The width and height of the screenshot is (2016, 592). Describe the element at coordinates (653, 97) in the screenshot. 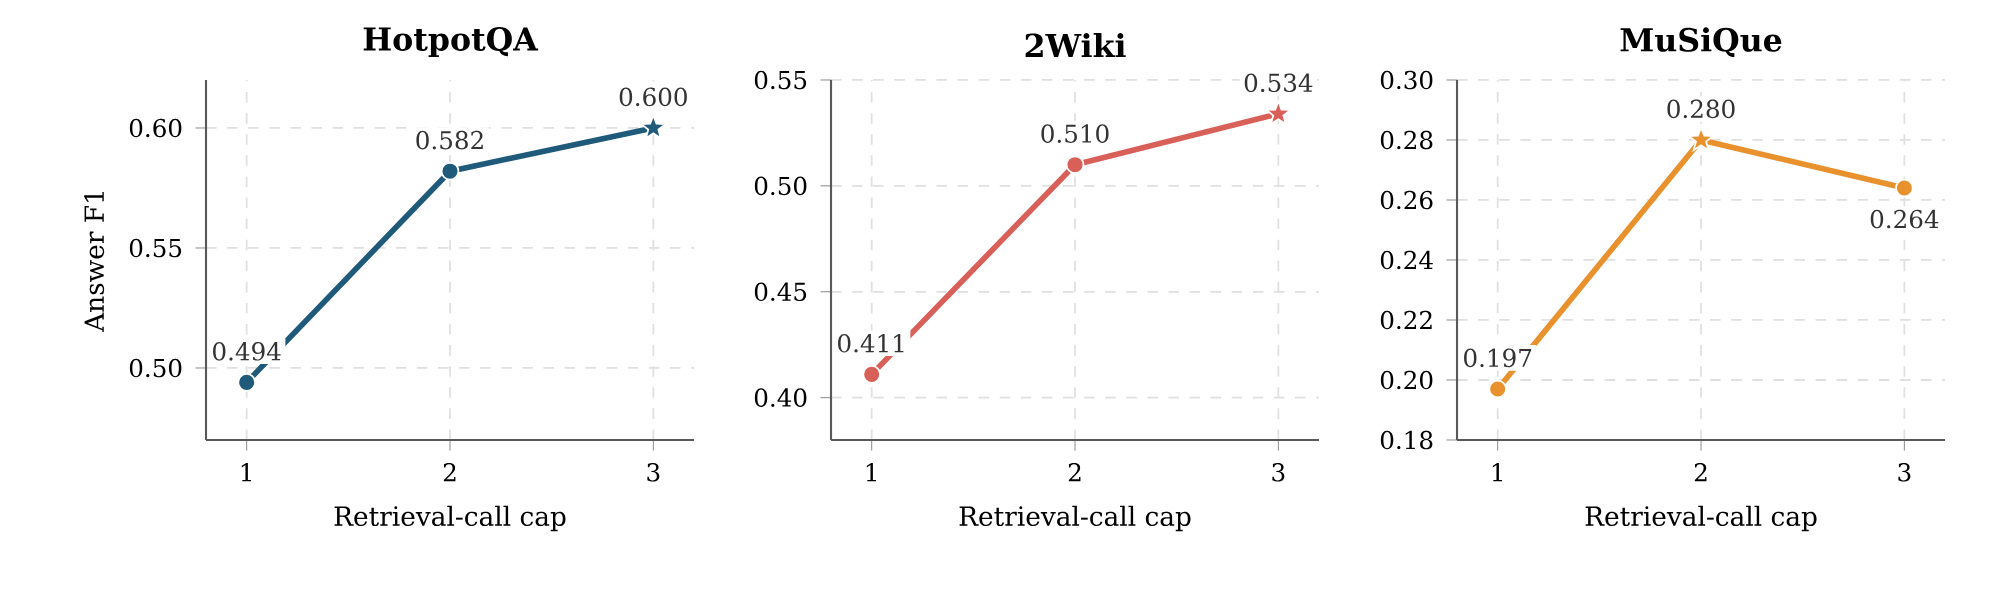

I see `data-label: 0.600` at that location.